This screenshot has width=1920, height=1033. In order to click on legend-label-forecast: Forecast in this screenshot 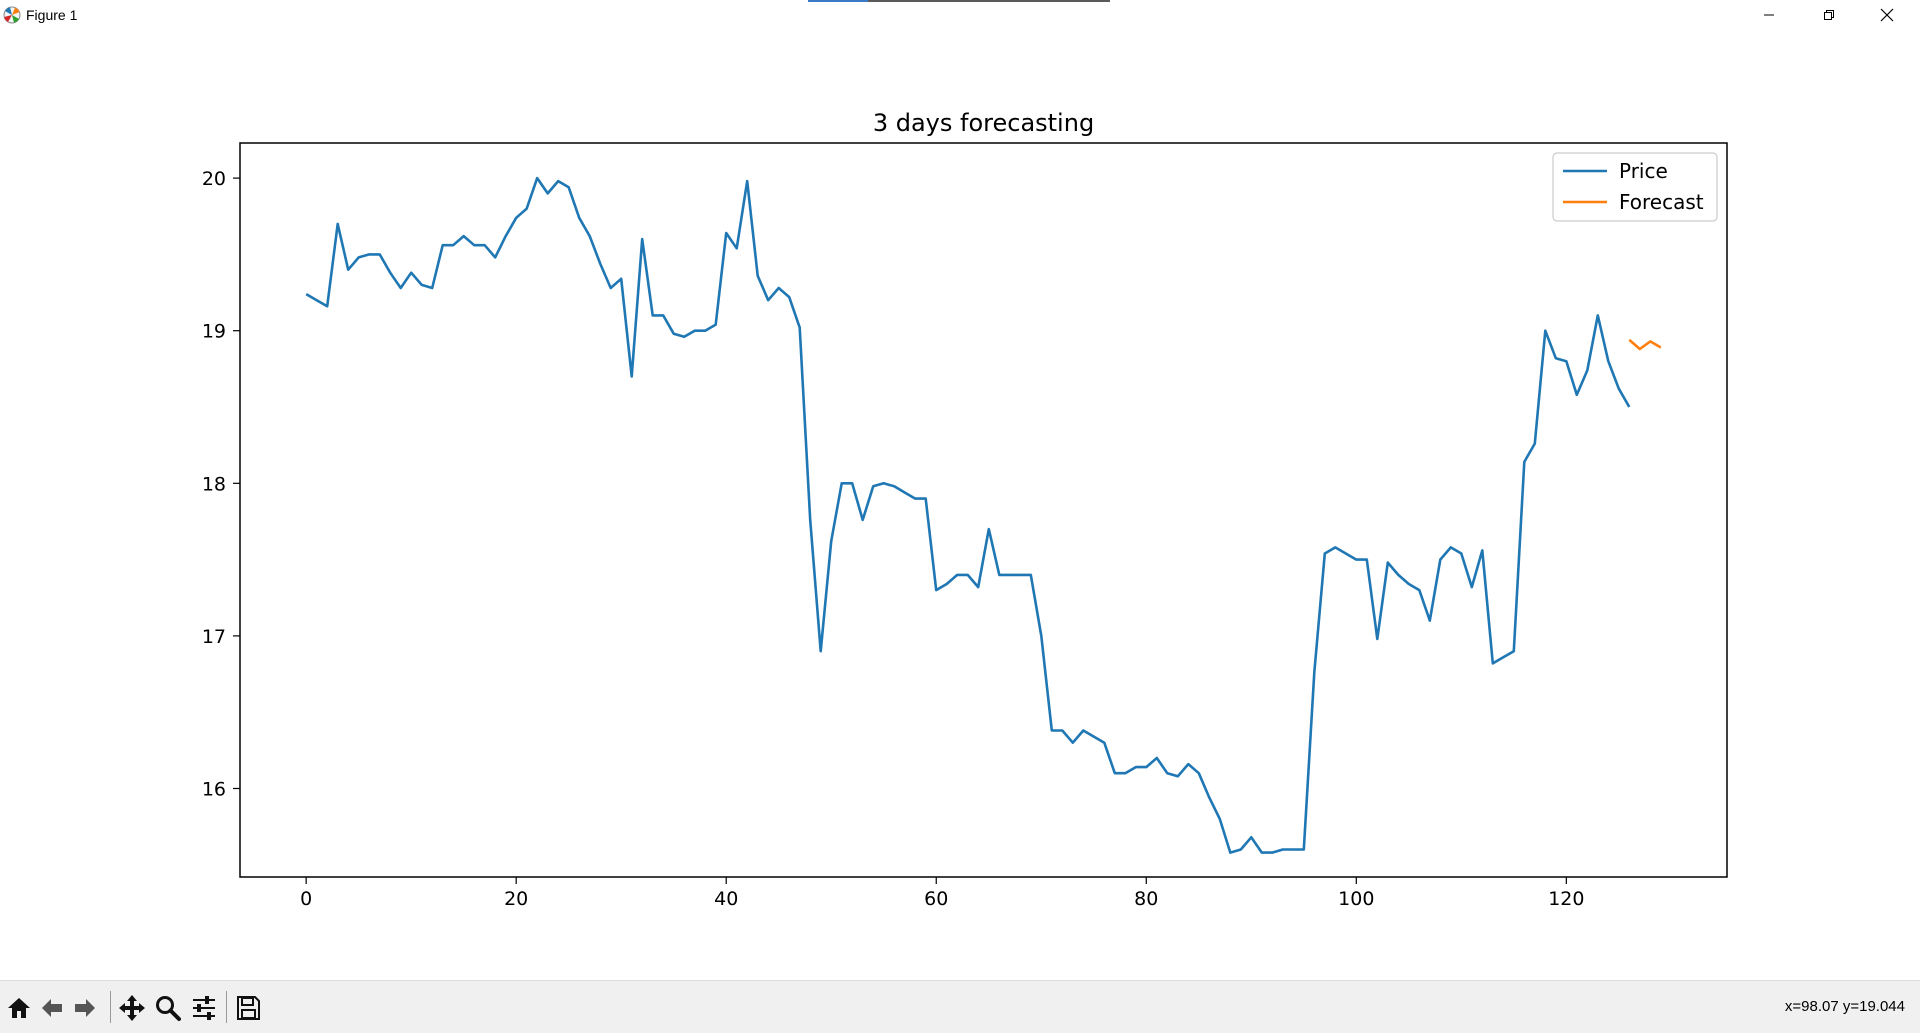, I will do `click(1661, 202)`.